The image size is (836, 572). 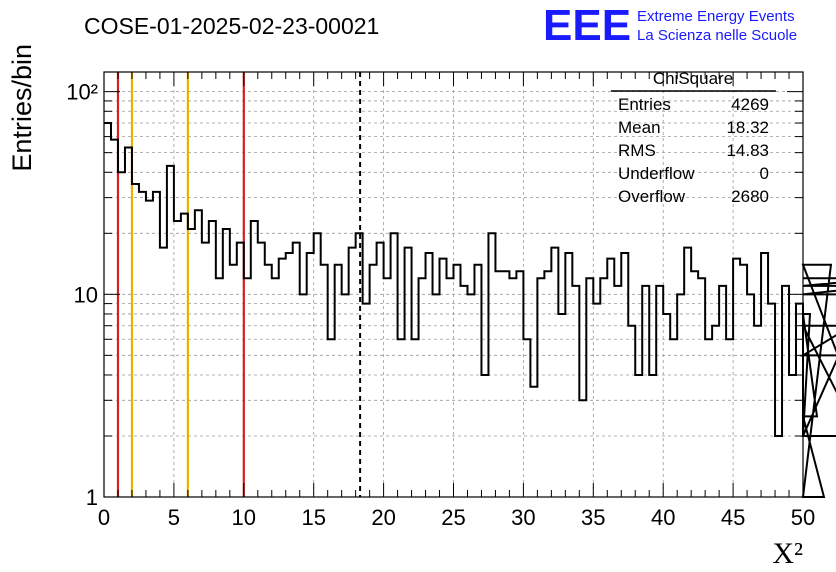 I want to click on x-tick-label: 5, so click(x=174, y=517).